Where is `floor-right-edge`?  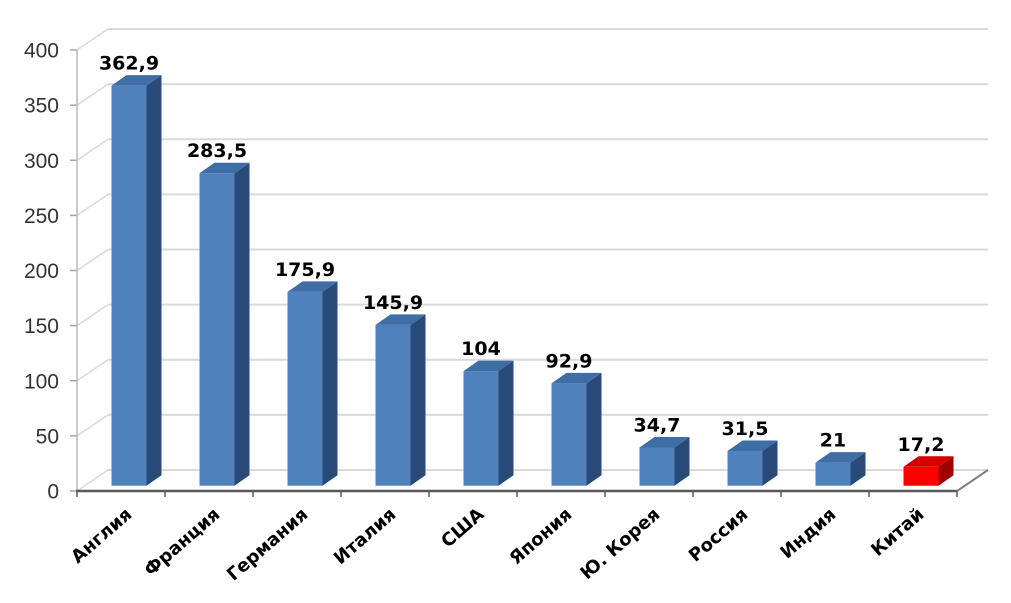 floor-right-edge is located at coordinates (972, 480).